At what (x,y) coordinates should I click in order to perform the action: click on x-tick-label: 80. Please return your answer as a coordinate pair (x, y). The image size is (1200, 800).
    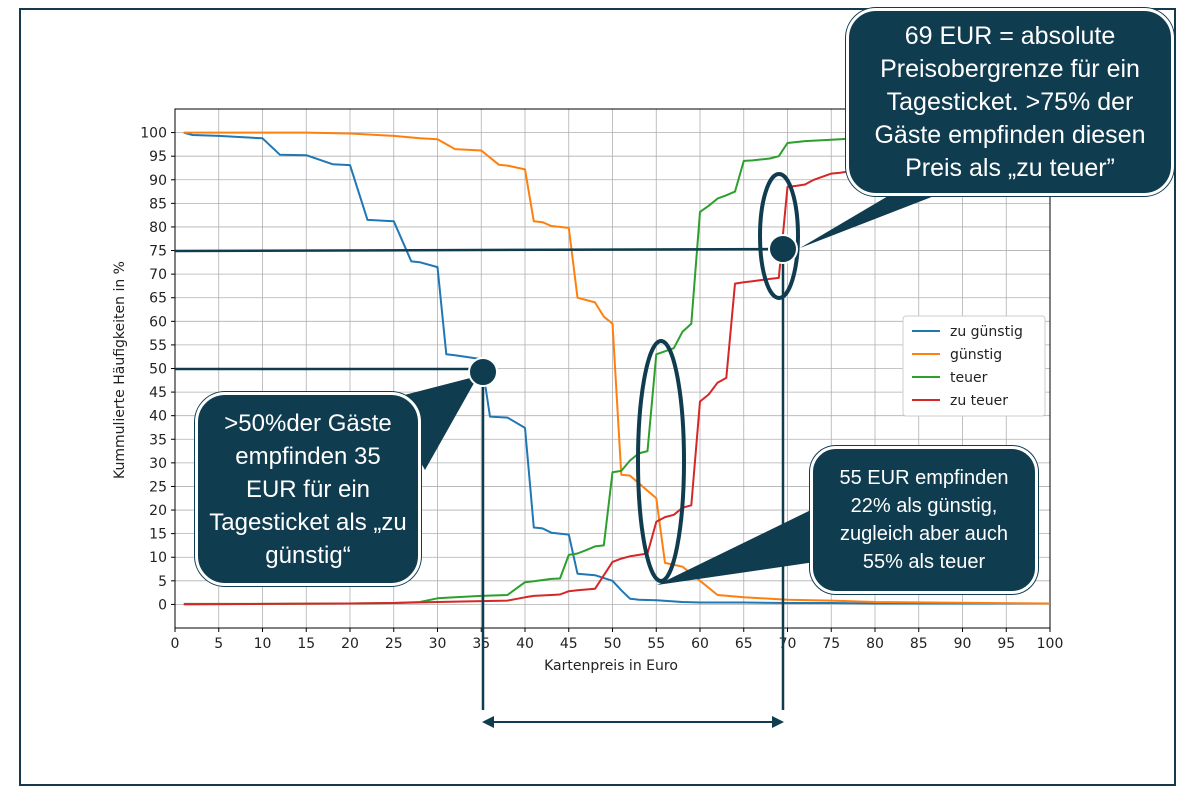
    Looking at the image, I should click on (875, 644).